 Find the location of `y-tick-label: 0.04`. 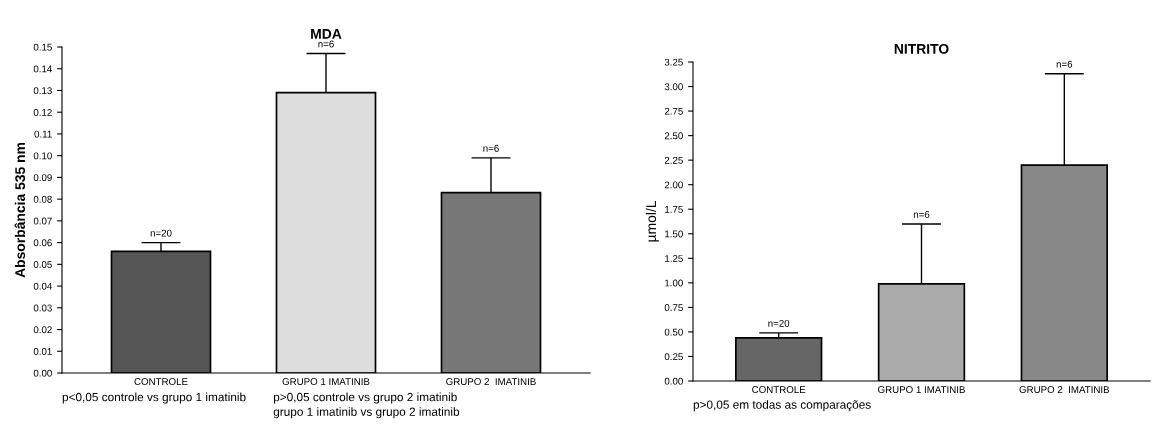

y-tick-label: 0.04 is located at coordinates (42, 286).